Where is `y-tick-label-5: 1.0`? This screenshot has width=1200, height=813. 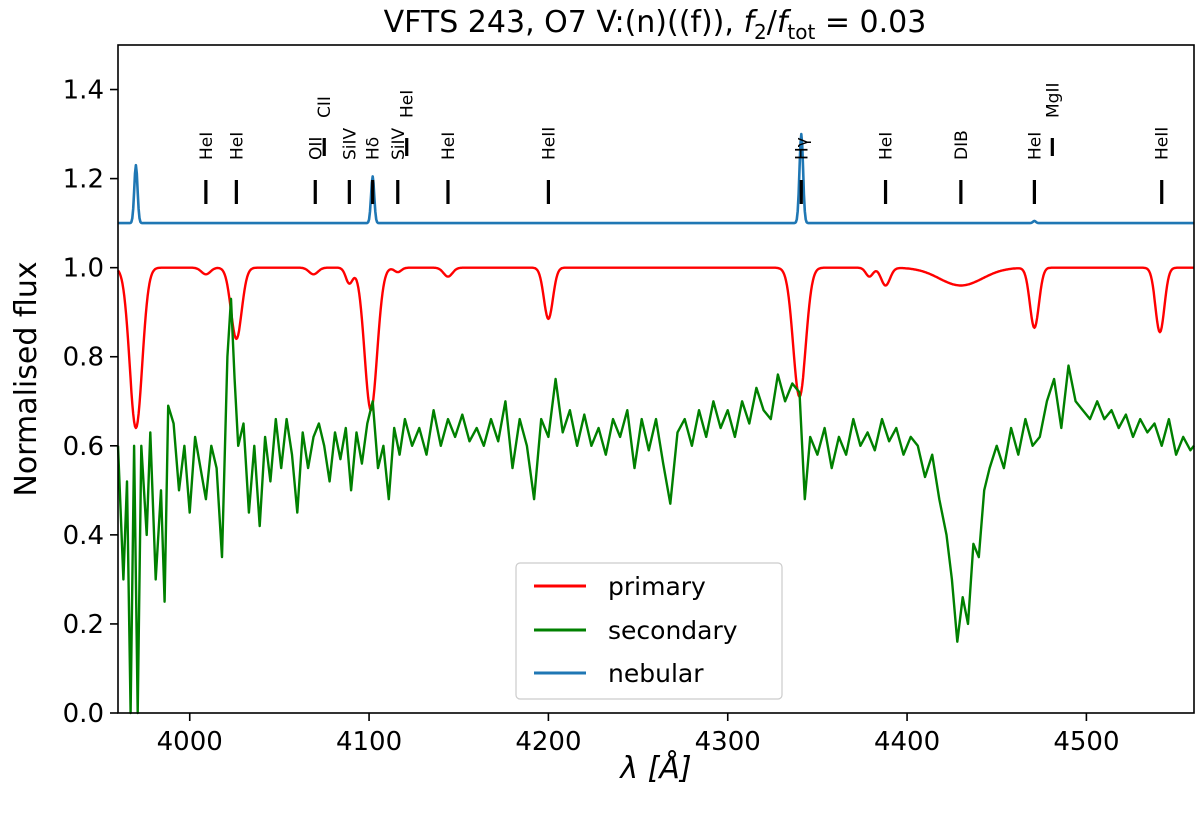
y-tick-label-5: 1.0 is located at coordinates (83, 269).